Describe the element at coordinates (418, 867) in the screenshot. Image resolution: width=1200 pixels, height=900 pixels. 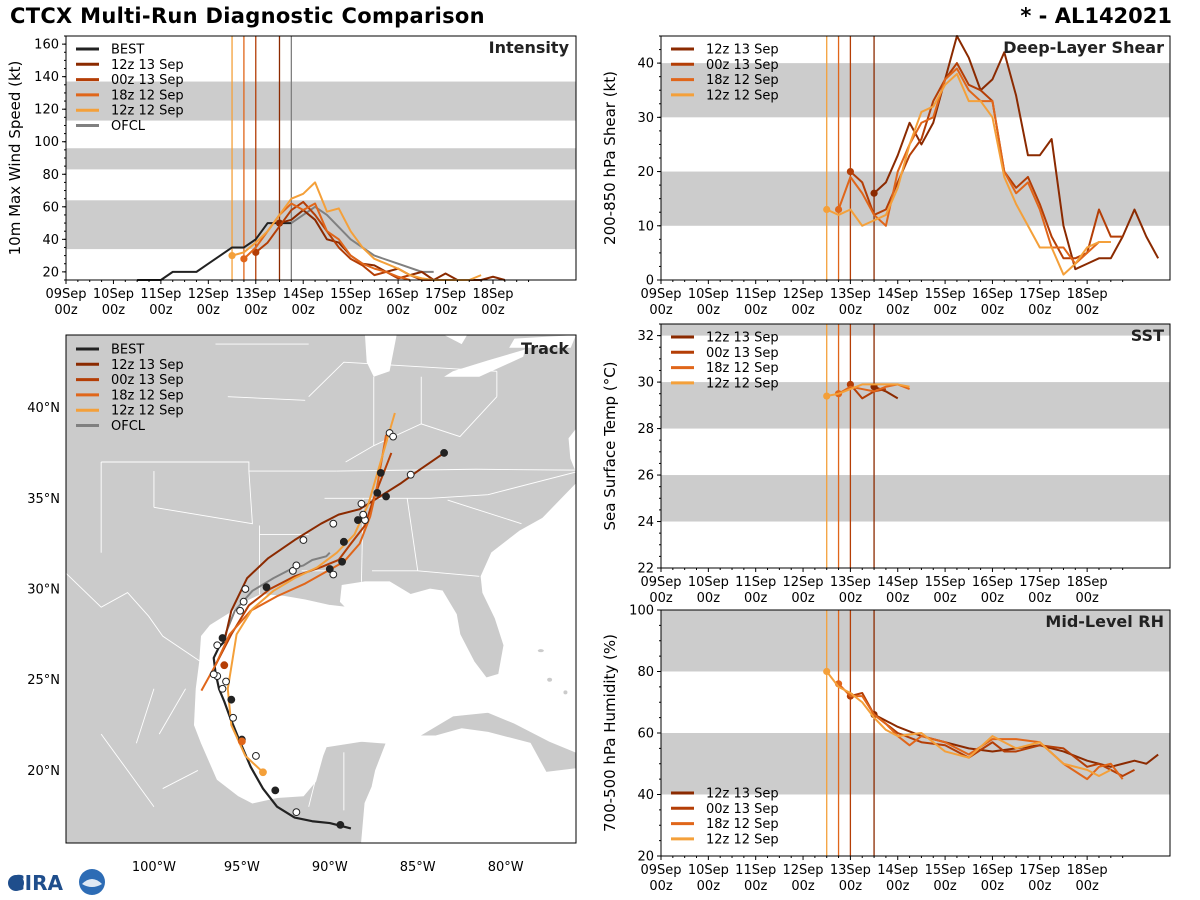
I see `lon-tick-label: 85°W` at that location.